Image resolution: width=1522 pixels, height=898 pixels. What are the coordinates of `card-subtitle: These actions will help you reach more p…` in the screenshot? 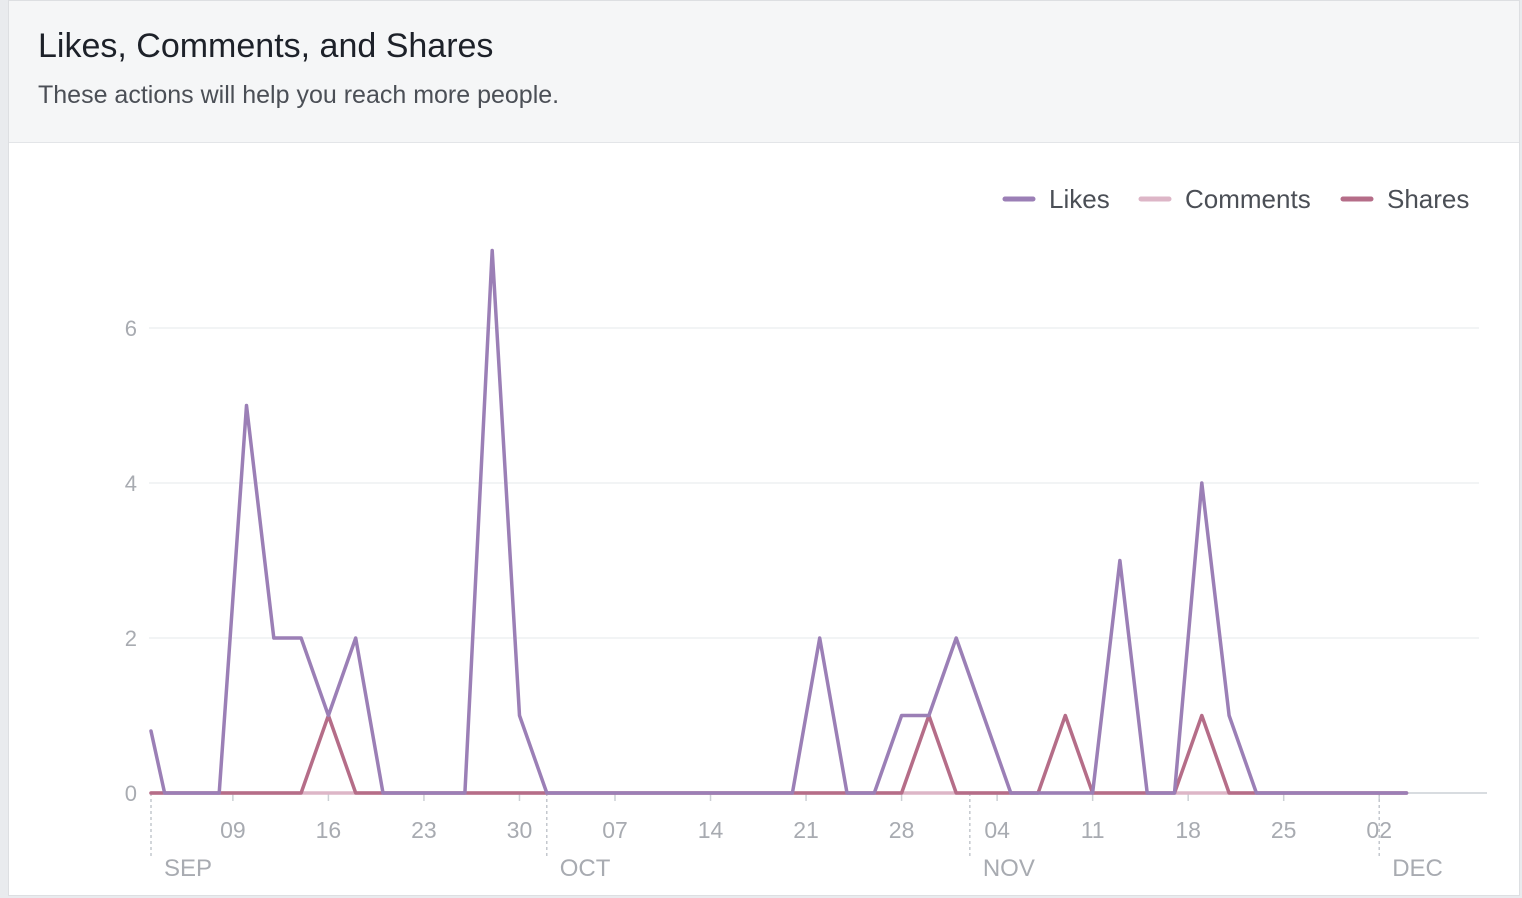 It's located at (299, 95).